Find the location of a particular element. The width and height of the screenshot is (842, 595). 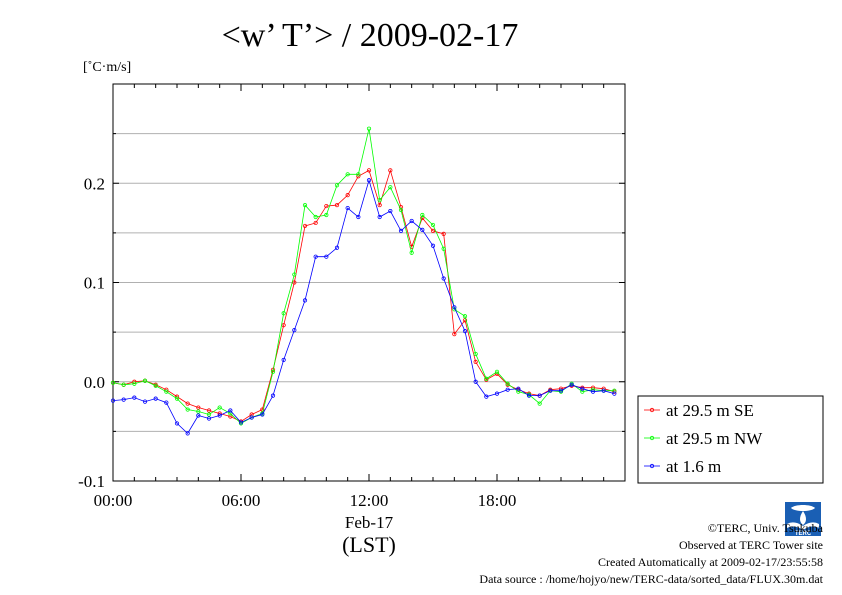

x-tick-label: 06:00 is located at coordinates (241, 500).